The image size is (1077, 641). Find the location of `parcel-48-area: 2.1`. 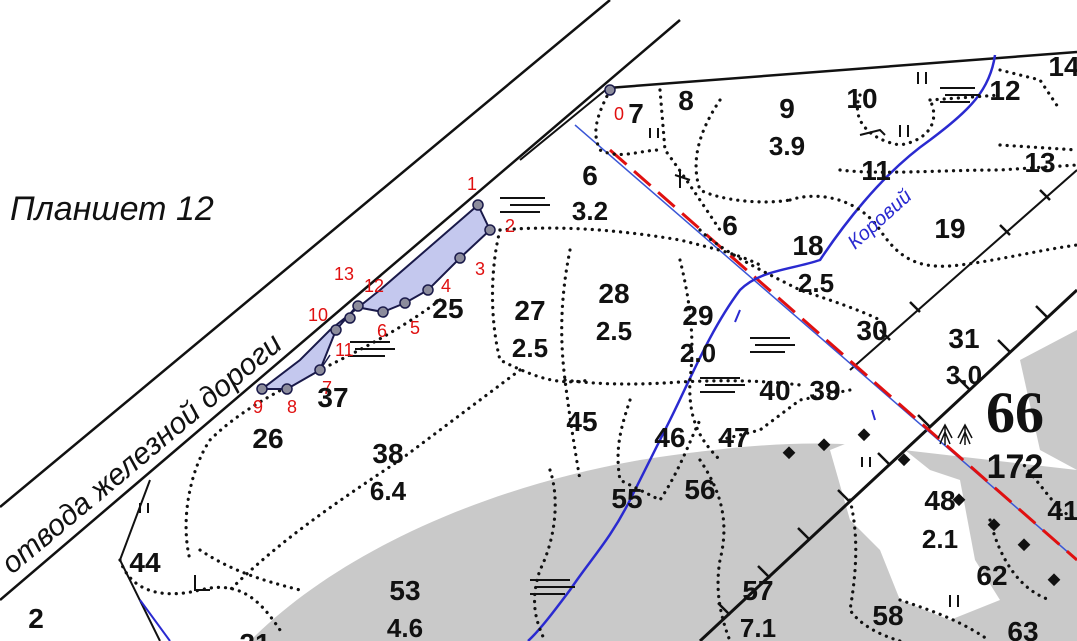

parcel-48-area: 2.1 is located at coordinates (940, 539).